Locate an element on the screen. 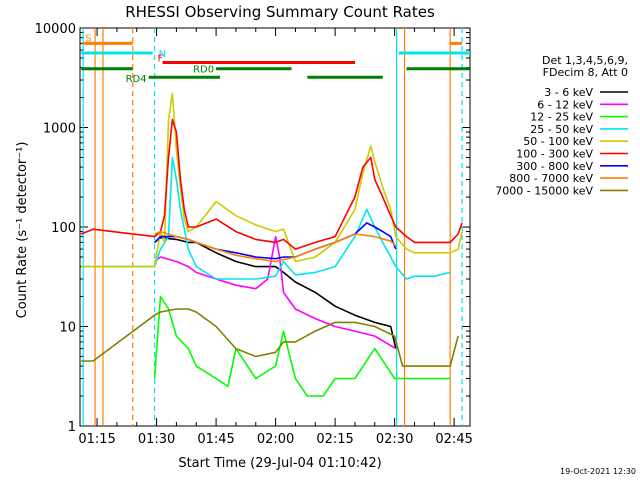  legend-header-line1: Det 1,3,4,5,6,9, is located at coordinates (585, 60).